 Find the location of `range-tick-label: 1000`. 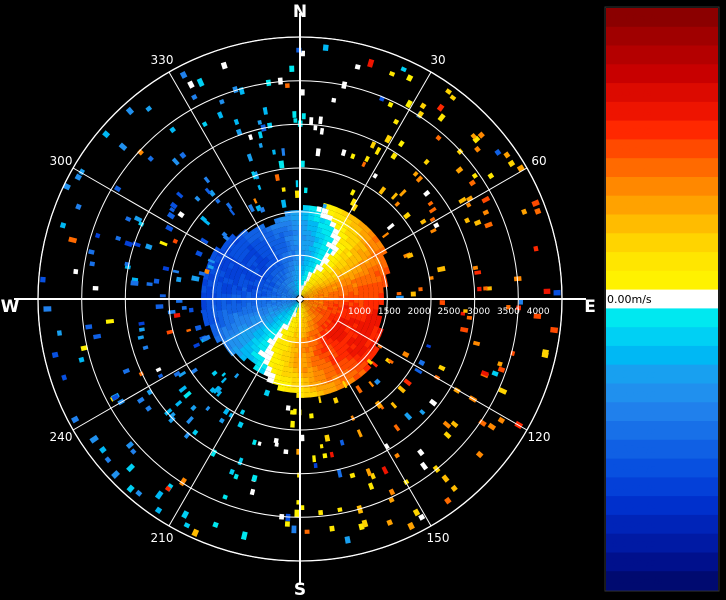

range-tick-label: 1000 is located at coordinates (359, 312).